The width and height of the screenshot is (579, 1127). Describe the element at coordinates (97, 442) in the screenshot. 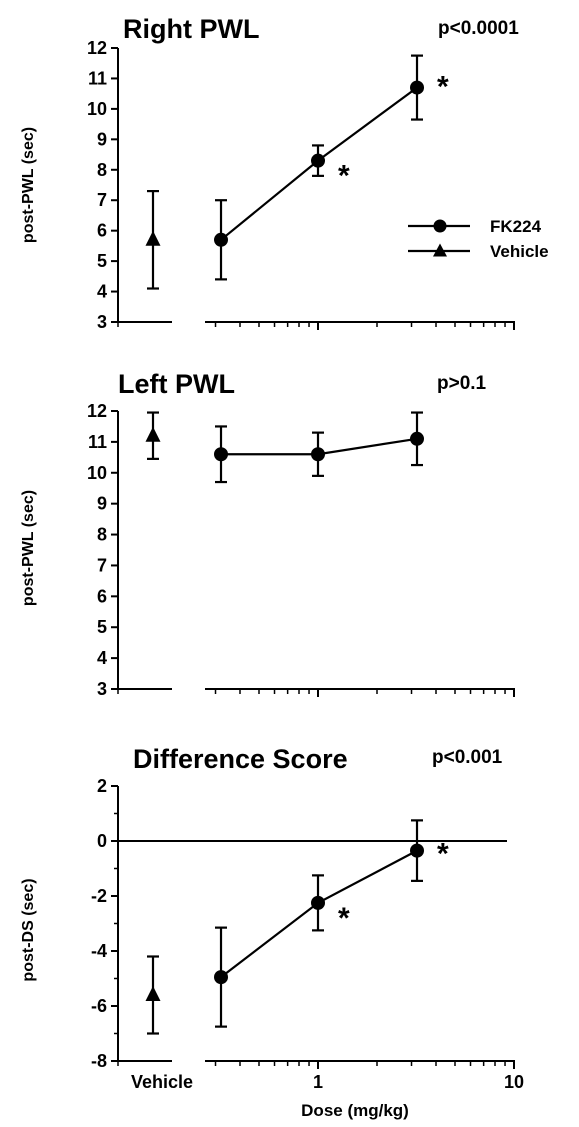

I see `left-y-tick-label: 11` at that location.